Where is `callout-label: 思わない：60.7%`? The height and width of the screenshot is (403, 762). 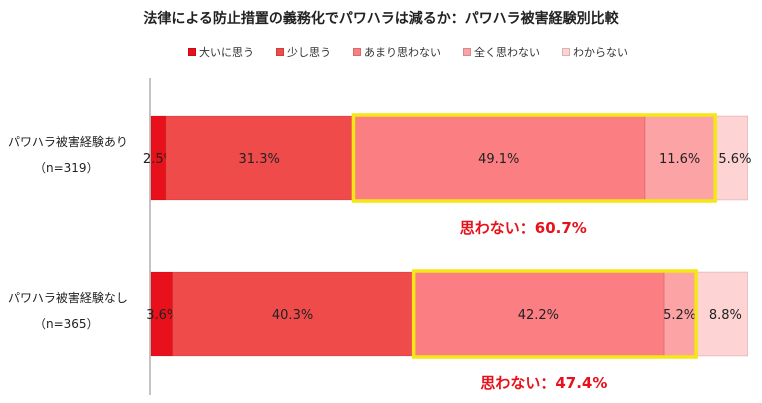
callout-label: 思わない：60.7% is located at coordinates (523, 228).